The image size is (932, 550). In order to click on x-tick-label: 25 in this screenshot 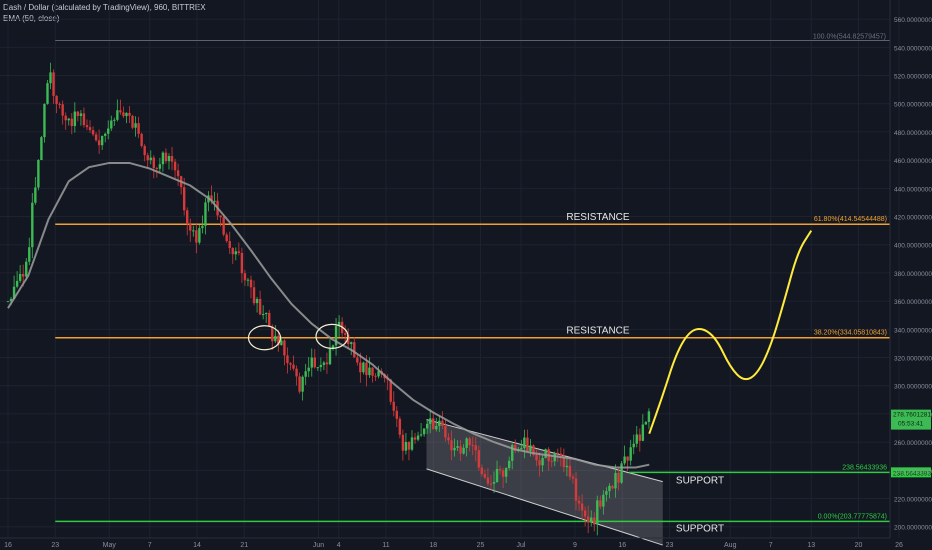, I will do `click(481, 545)`.